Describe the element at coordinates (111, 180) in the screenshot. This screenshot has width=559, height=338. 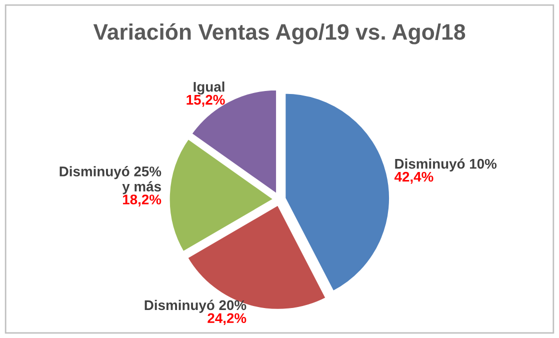
I see `slice-label: Disminuyó 25% y más` at that location.